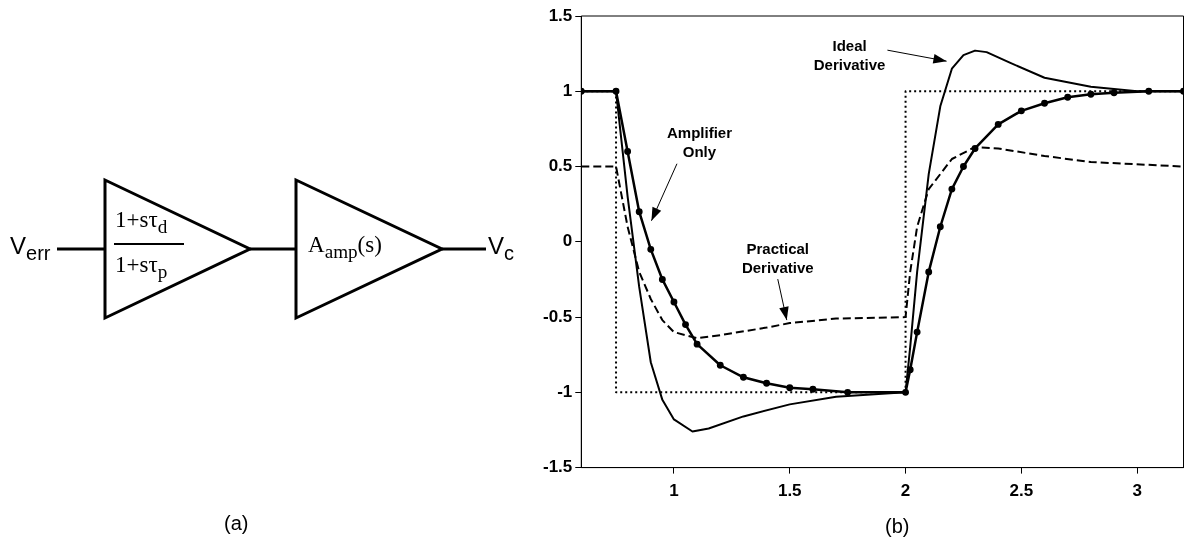 This screenshot has height=555, width=1190. Describe the element at coordinates (1137, 491) in the screenshot. I see `x-tick-label: 3` at that location.